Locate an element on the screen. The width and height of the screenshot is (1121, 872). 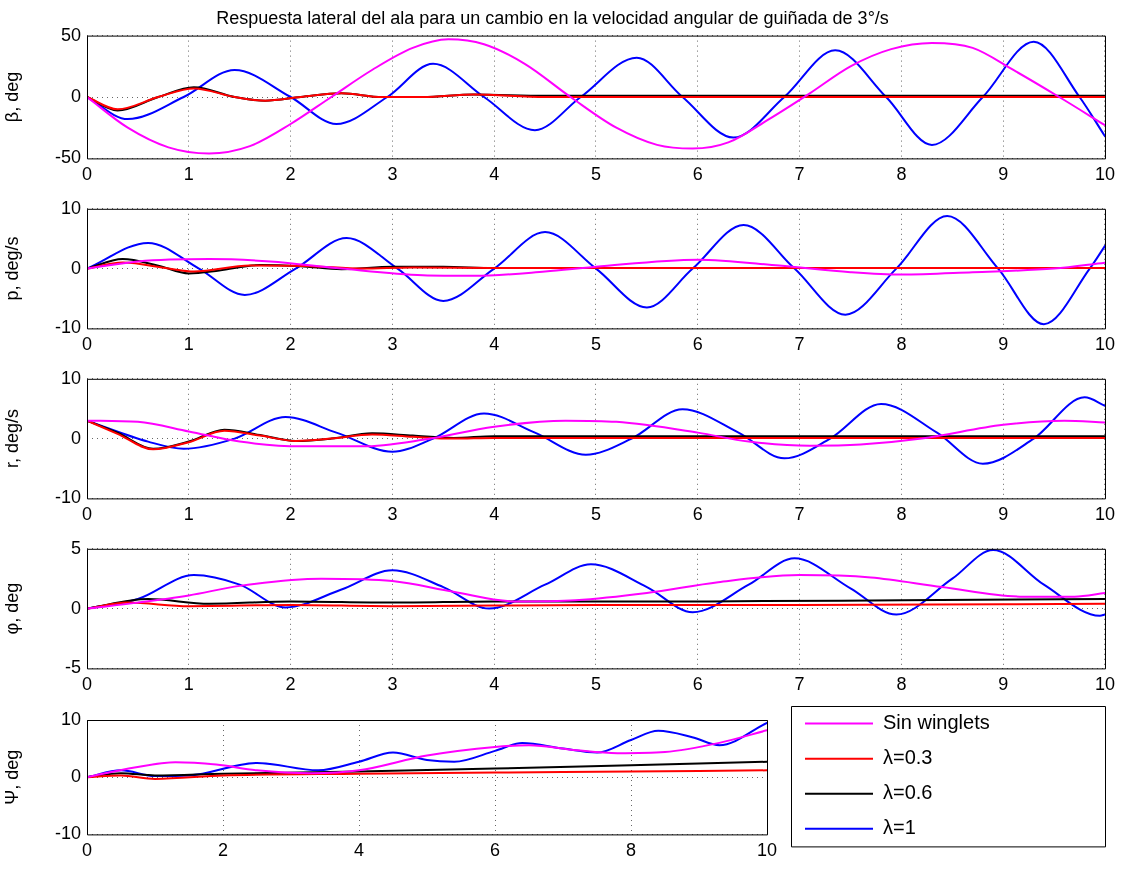
y-axis-title: β, deg is located at coordinates (11, 97).